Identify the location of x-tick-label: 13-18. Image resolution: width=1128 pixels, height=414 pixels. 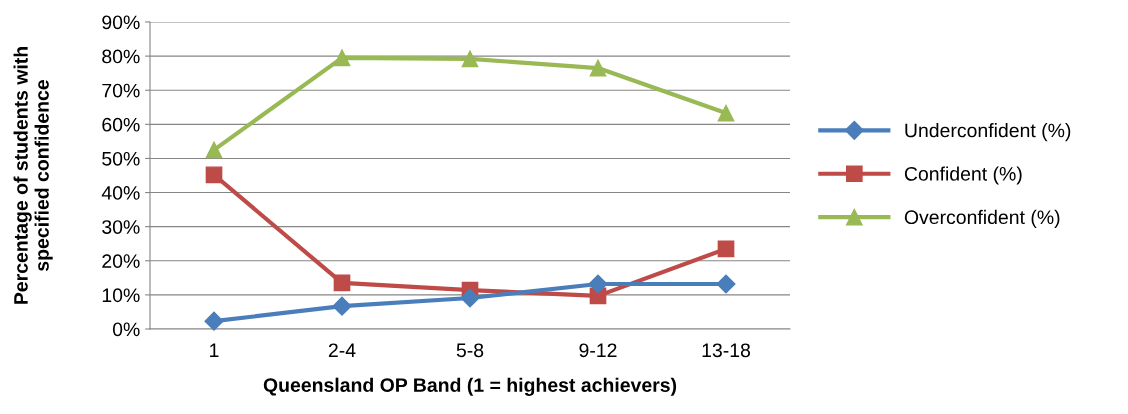
(726, 350).